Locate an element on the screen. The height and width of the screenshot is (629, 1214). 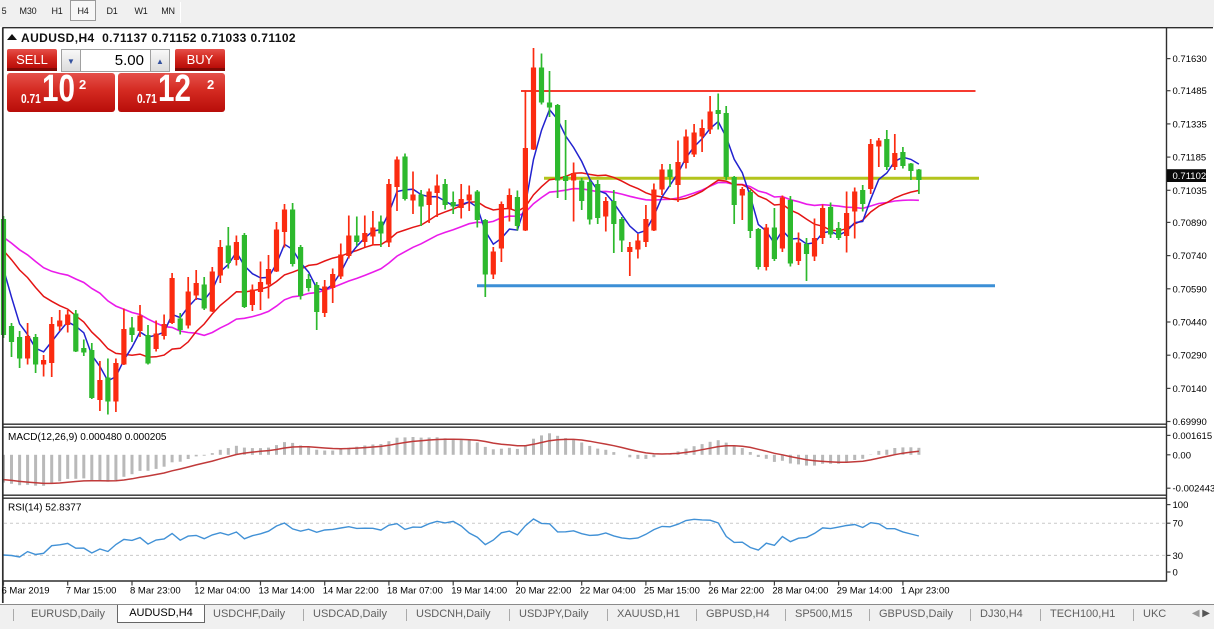
svg-text: 18 Mar 07:00 is located at coordinates (415, 591).